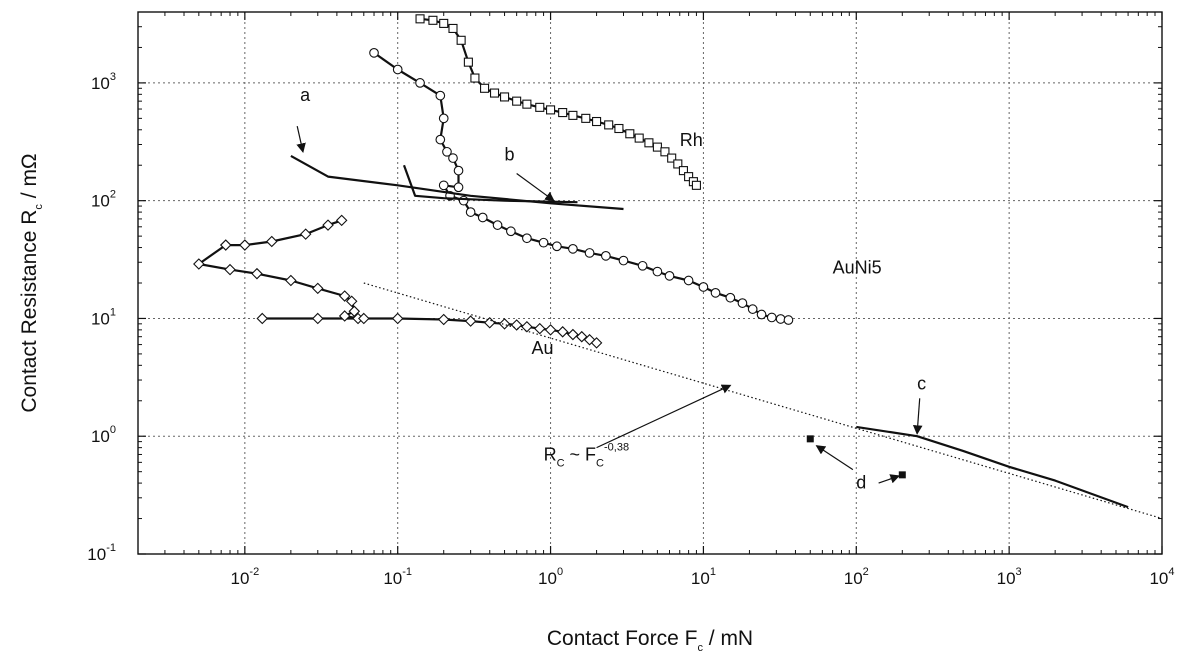 Image resolution: width=1192 pixels, height=662 pixels. What do you see at coordinates (305, 95) in the screenshot?
I see `annotation-a: a` at bounding box center [305, 95].